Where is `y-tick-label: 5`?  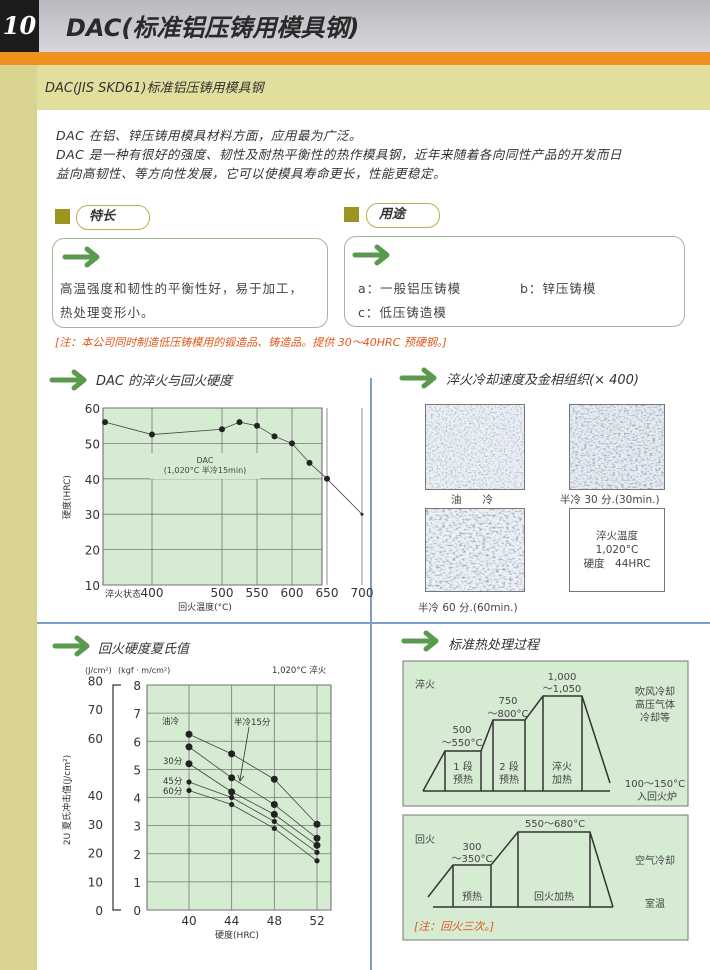
y-tick-label: 5 is located at coordinates (137, 770).